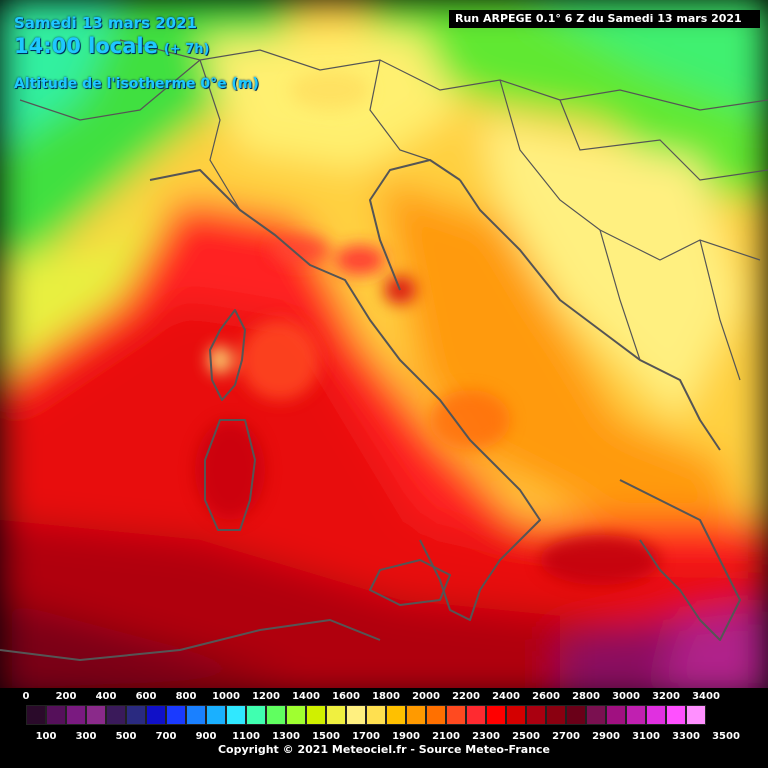 The image size is (768, 768). I want to click on legend-tick-label: 1100, so click(246, 736).